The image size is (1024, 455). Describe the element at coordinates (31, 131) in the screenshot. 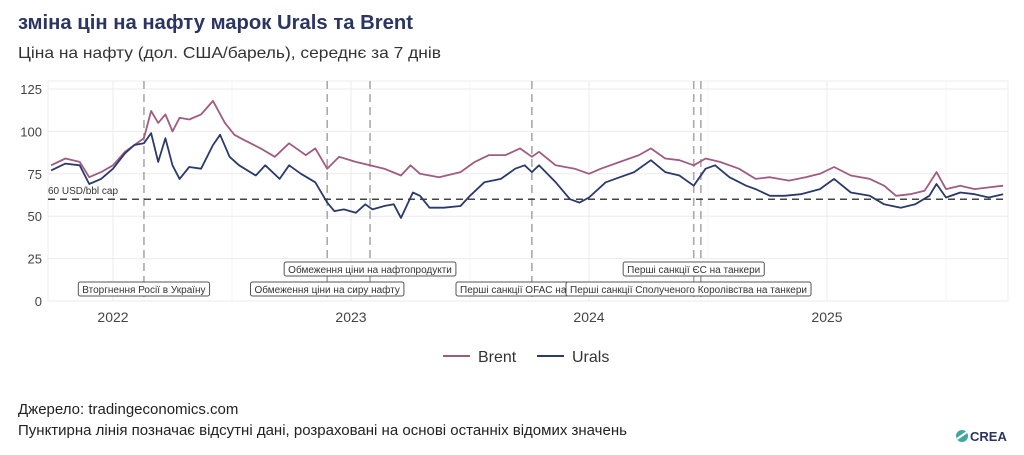

I see `y-tick-label: 100` at that location.